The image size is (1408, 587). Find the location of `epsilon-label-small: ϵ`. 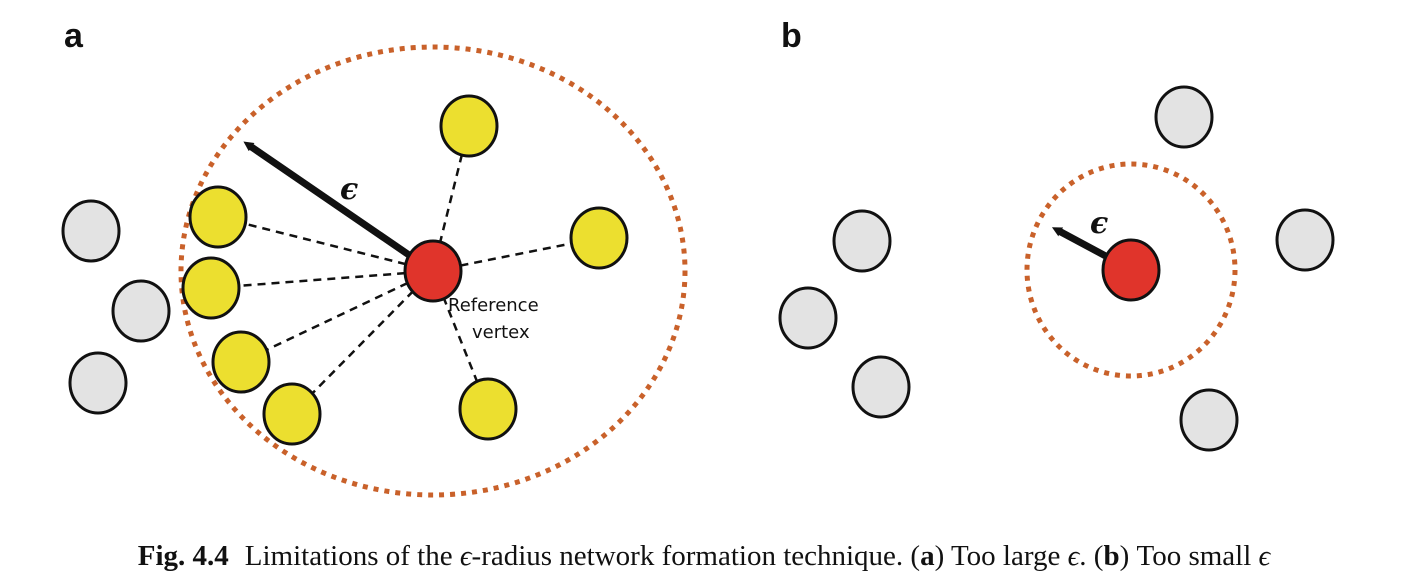

epsilon-label-small: ϵ is located at coordinates (1099, 223).